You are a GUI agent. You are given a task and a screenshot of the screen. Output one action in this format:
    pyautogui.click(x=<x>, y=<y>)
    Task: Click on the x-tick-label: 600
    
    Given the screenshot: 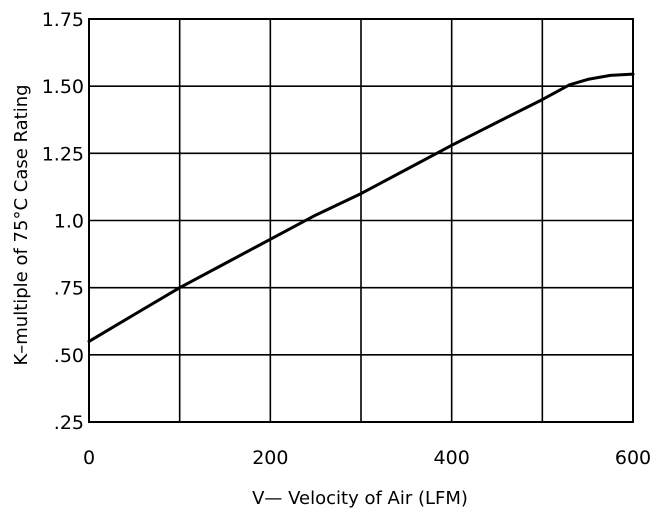 What is the action you would take?
    pyautogui.click(x=633, y=458)
    